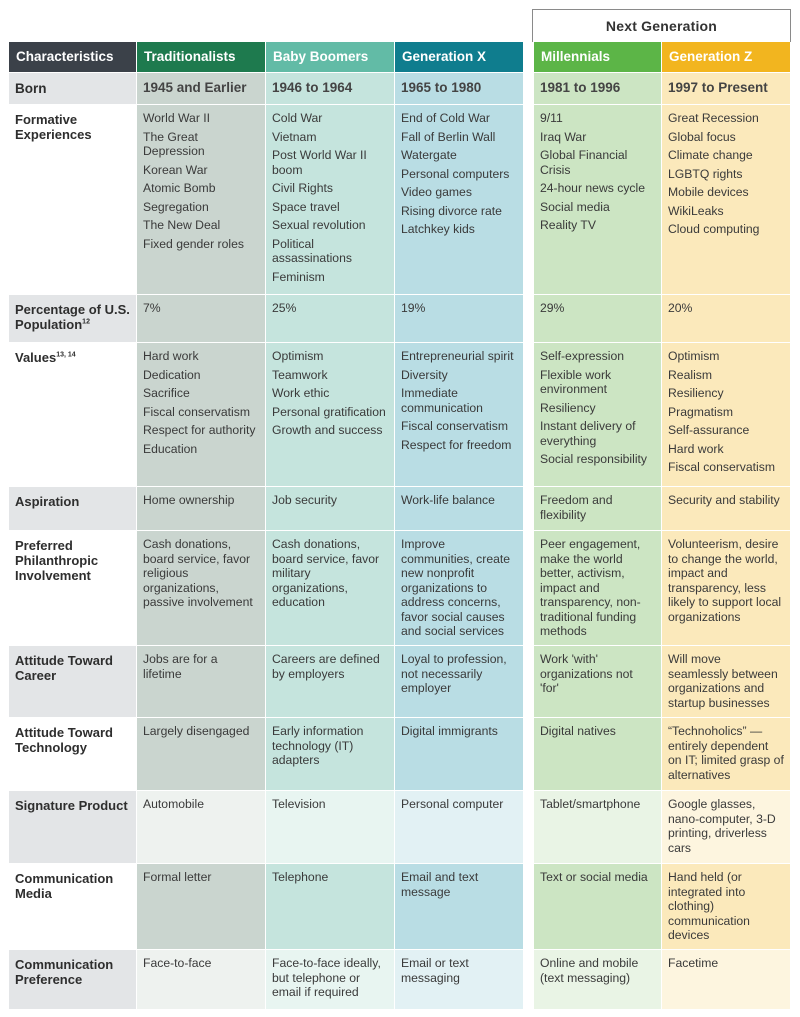 This screenshot has height=1017, width=800. I want to click on preference-generation-x: Email or text messaging, so click(459, 980).